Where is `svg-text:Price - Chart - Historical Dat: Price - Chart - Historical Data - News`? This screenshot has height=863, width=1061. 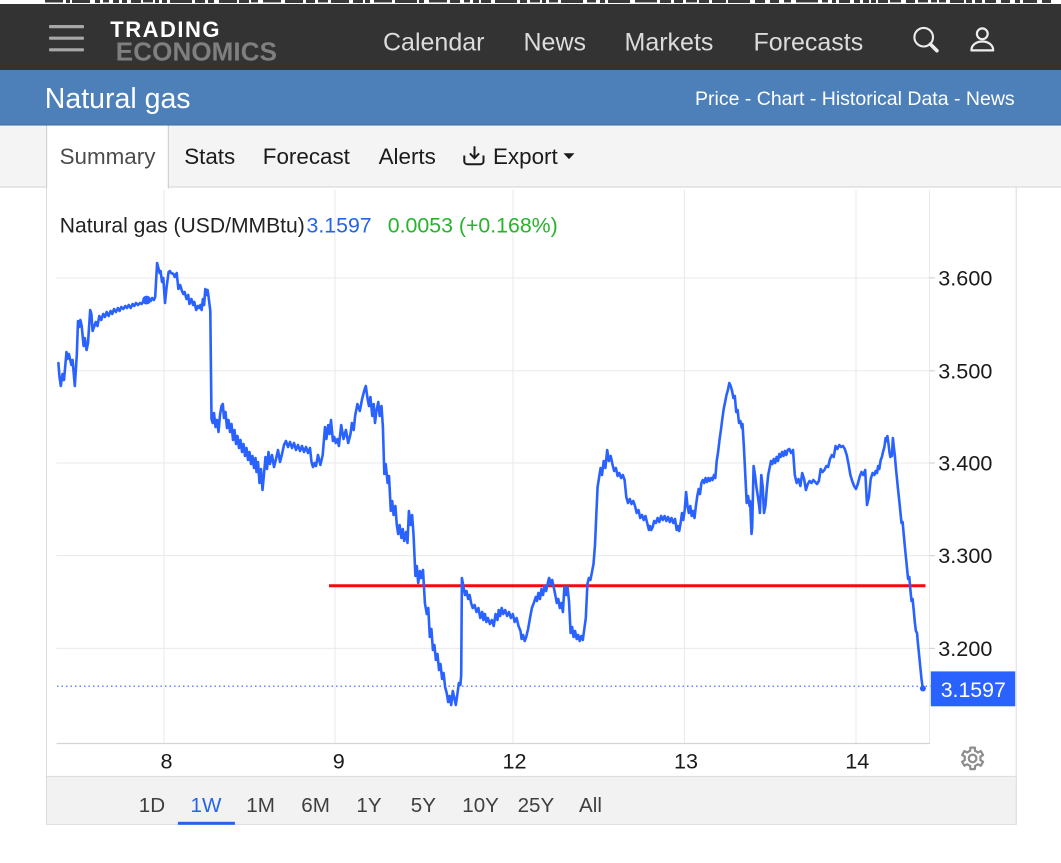 svg-text:Price - Chart - Historical Dat: Price - Chart - Historical Data - News is located at coordinates (855, 99).